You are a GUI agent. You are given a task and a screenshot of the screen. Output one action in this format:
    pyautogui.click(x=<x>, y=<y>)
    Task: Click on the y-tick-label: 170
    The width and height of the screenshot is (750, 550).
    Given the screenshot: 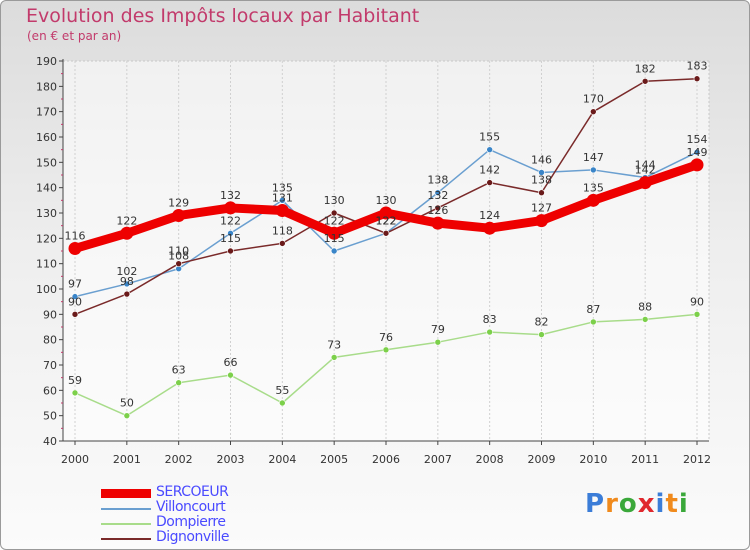 What is the action you would take?
    pyautogui.click(x=46, y=112)
    